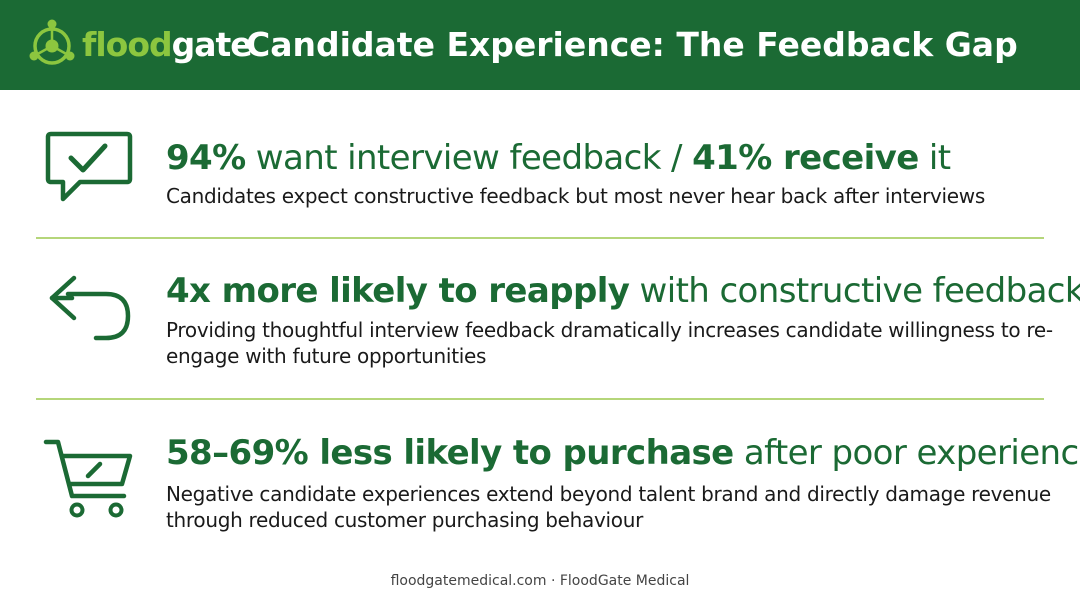 This screenshot has width=1080, height=603. I want to click on shopping-cart-icon, so click(88, 478).